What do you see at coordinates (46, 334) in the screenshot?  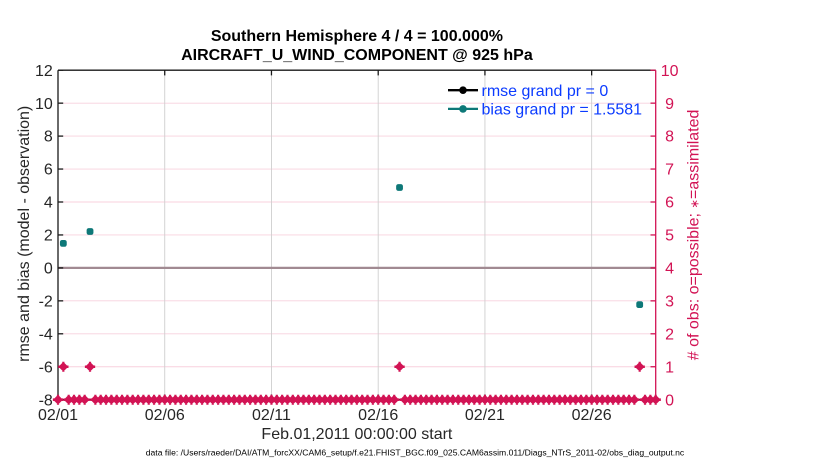 I see `svg-text: -4` at bounding box center [46, 334].